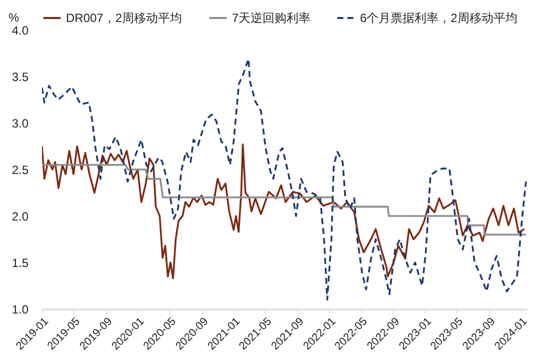 This screenshot has height=356, width=550. Describe the element at coordinates (20, 123) in the screenshot. I see `y-tick-label: 3.0` at that location.